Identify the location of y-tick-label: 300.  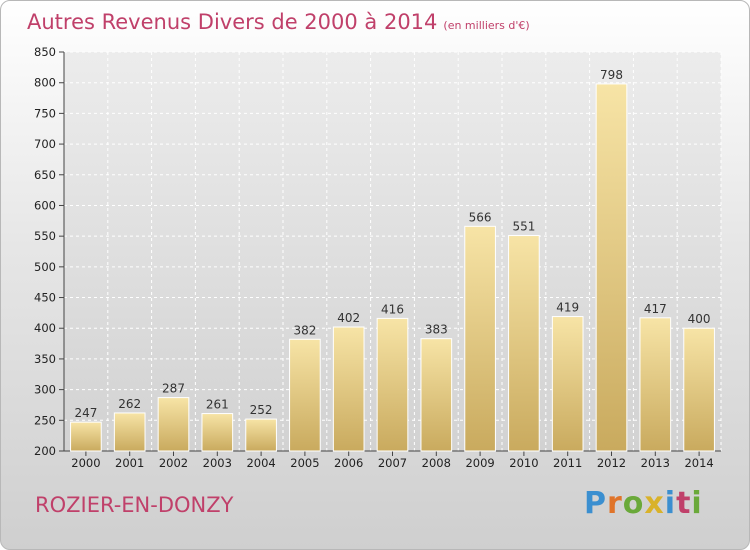
(45, 390).